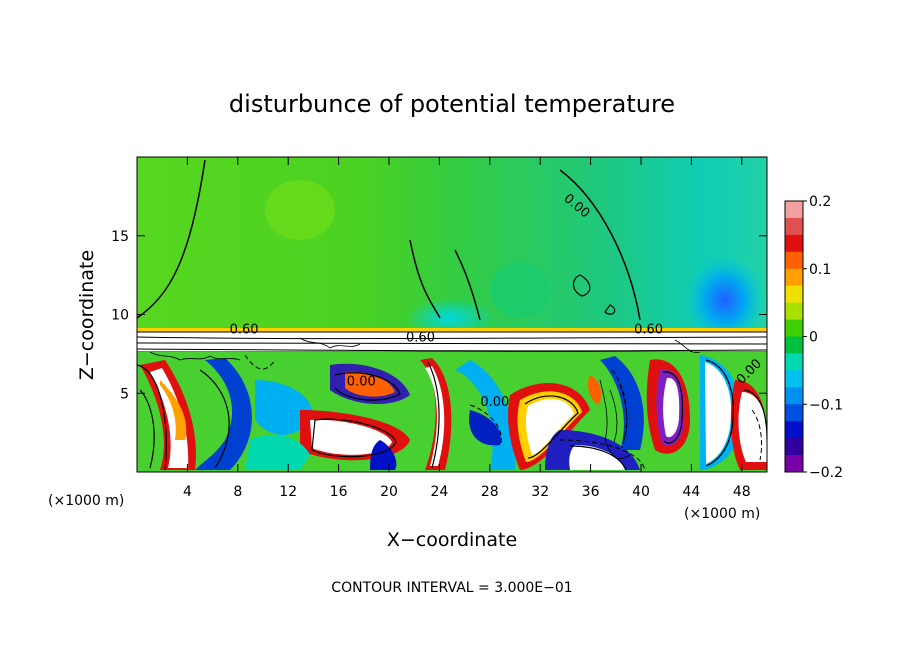 This screenshot has width=904, height=654. I want to click on y-tick-label: 15, so click(120, 237).